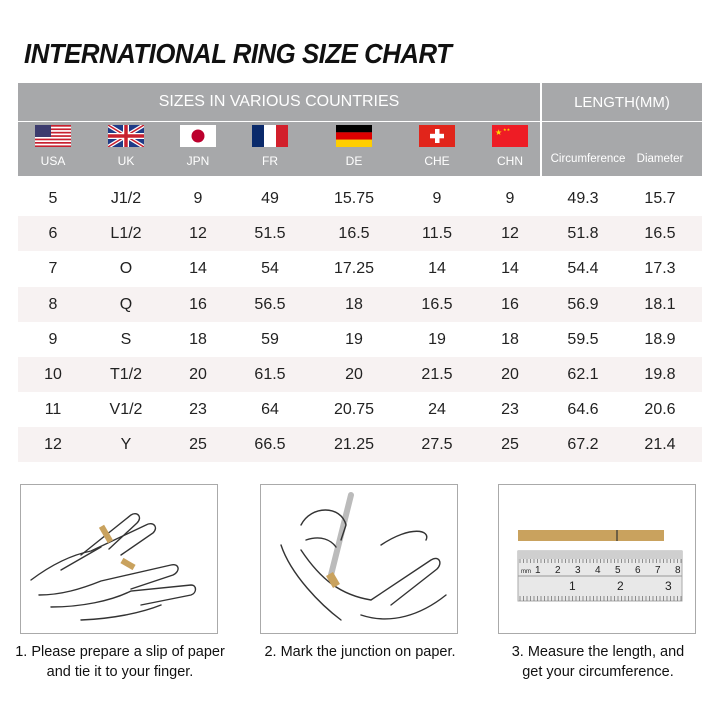 The height and width of the screenshot is (720, 720). What do you see at coordinates (198, 161) in the screenshot?
I see `country-code: JPN` at bounding box center [198, 161].